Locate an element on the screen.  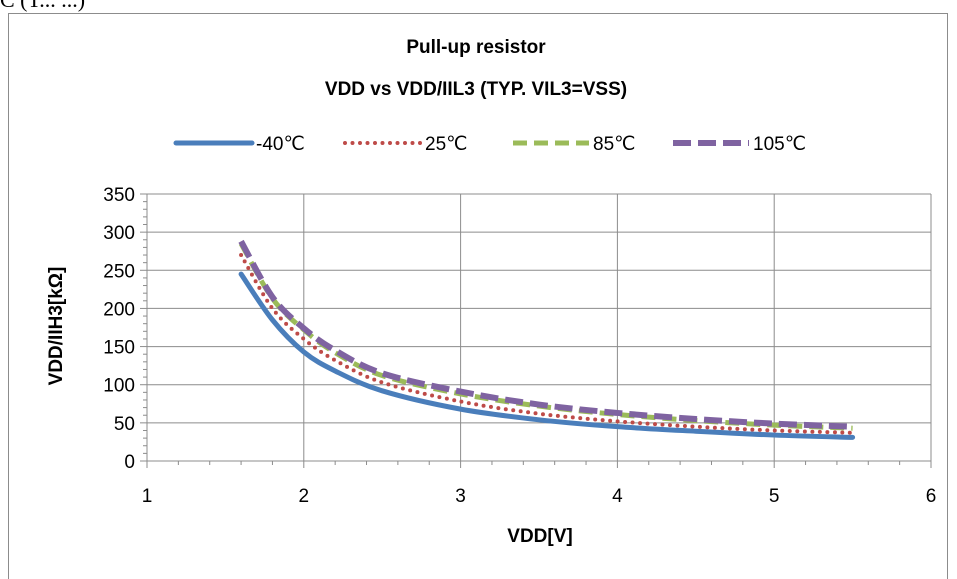
x-axis-label: VDD[V] is located at coordinates (539, 536).